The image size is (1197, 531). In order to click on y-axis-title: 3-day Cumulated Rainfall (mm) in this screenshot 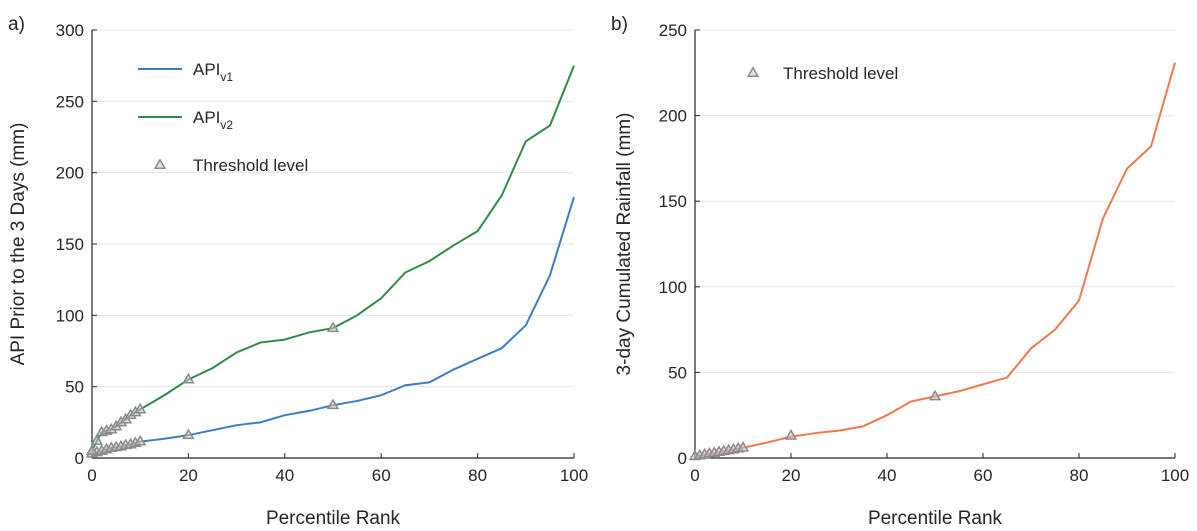, I will do `click(624, 244)`.